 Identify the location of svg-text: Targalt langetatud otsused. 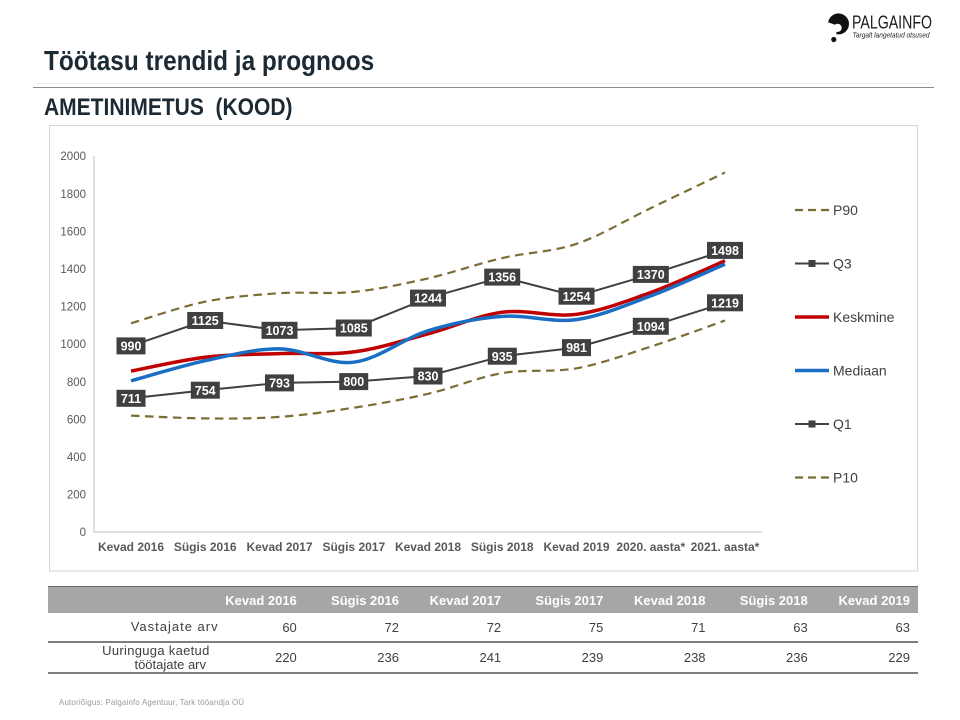
(892, 35).